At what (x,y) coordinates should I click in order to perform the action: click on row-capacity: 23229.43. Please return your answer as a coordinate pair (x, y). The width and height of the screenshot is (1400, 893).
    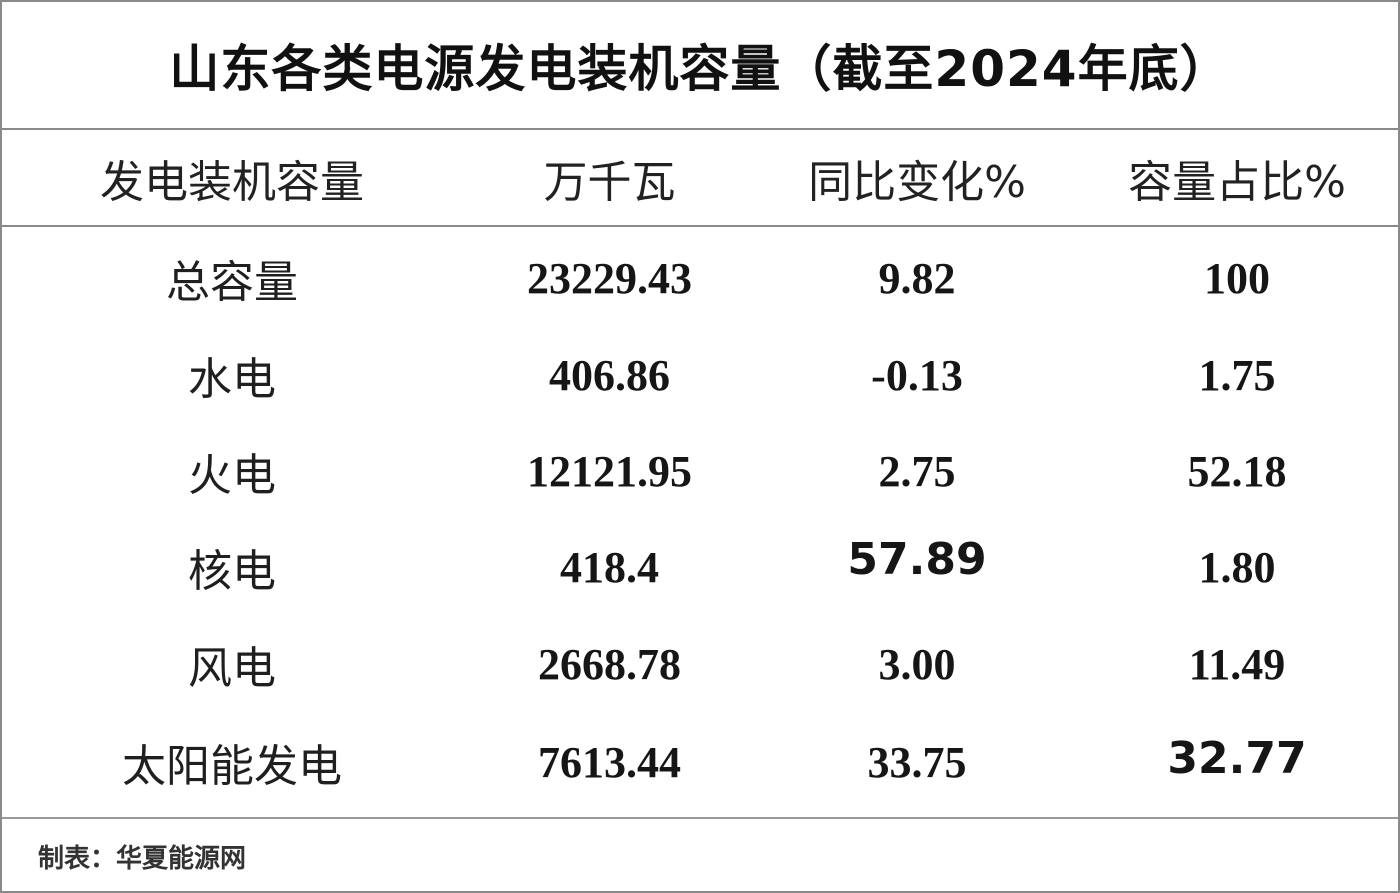
    Looking at the image, I should click on (609, 278).